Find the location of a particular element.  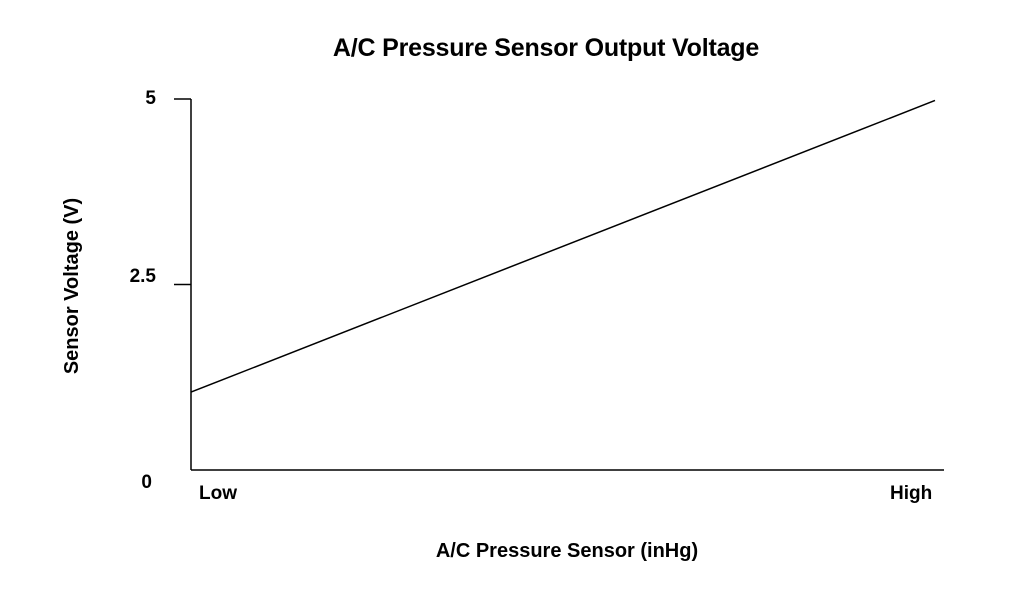

y-tick-label: 0 is located at coordinates (146, 482).